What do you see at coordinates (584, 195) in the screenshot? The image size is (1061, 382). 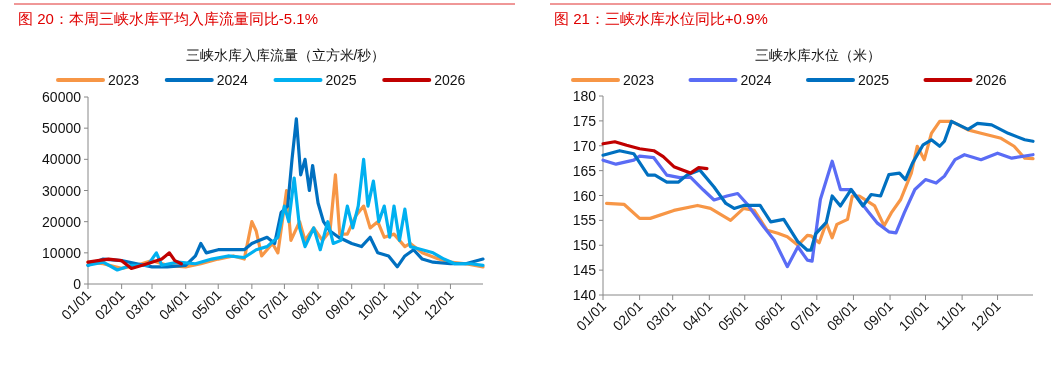 I see `y-tick-label: 160` at bounding box center [584, 195].